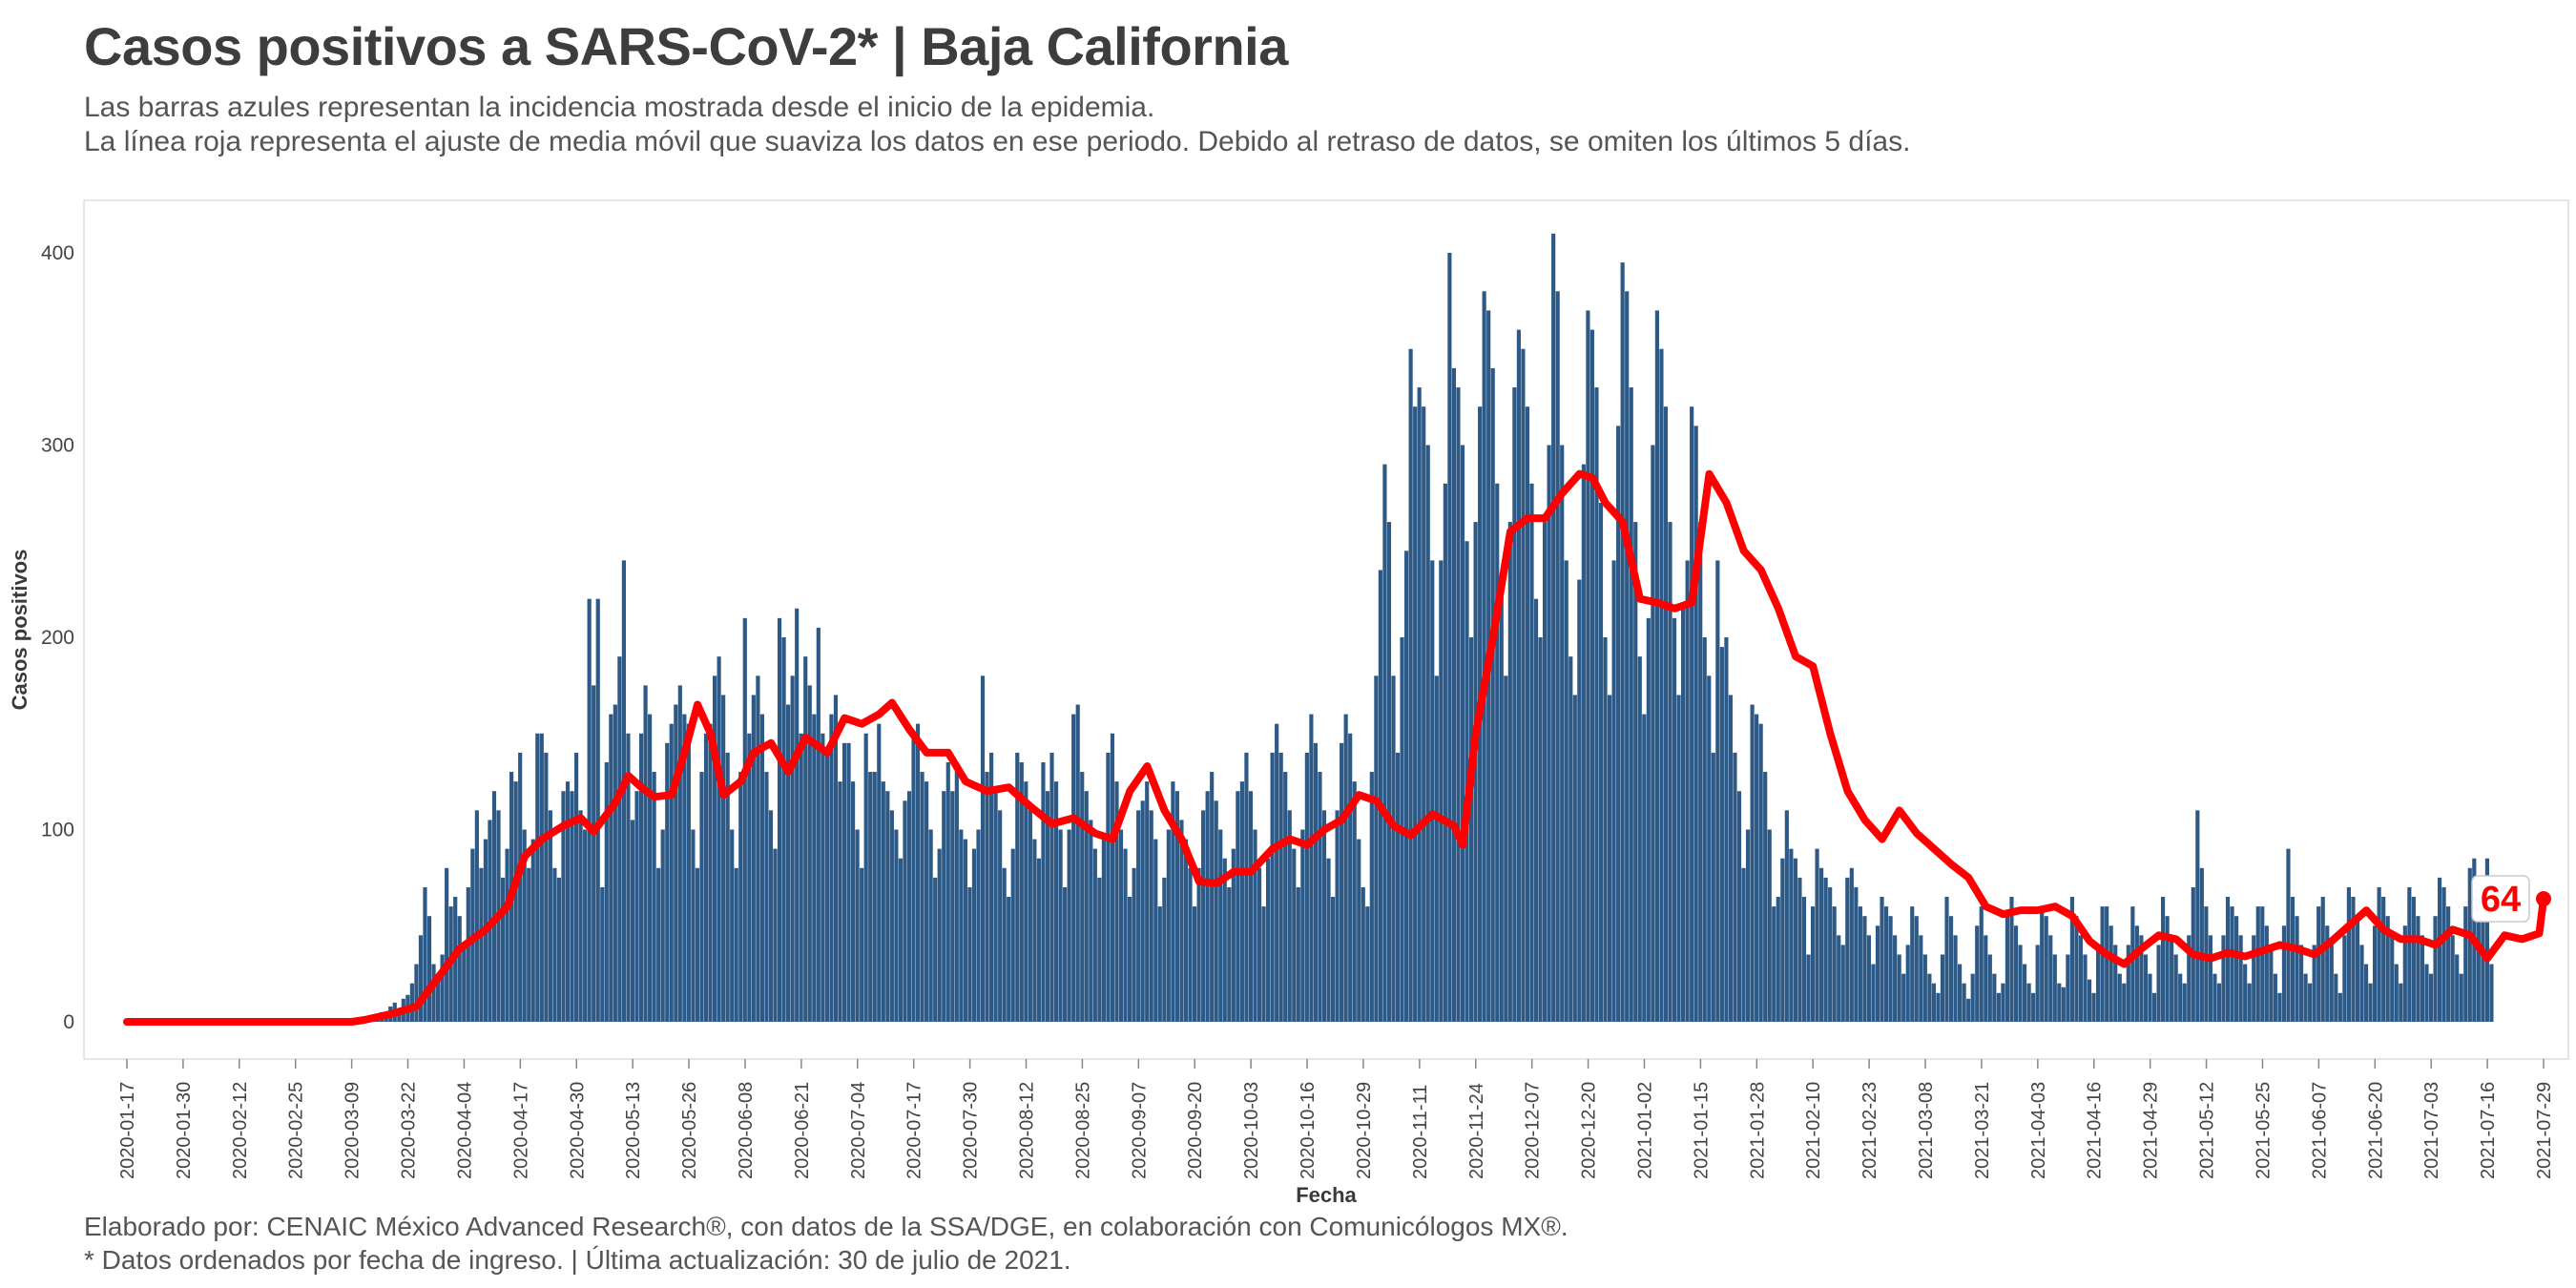 This screenshot has height=1288, width=2576. What do you see at coordinates (2263, 1130) in the screenshot?
I see `x-tick-label: 2021-05-25` at bounding box center [2263, 1130].